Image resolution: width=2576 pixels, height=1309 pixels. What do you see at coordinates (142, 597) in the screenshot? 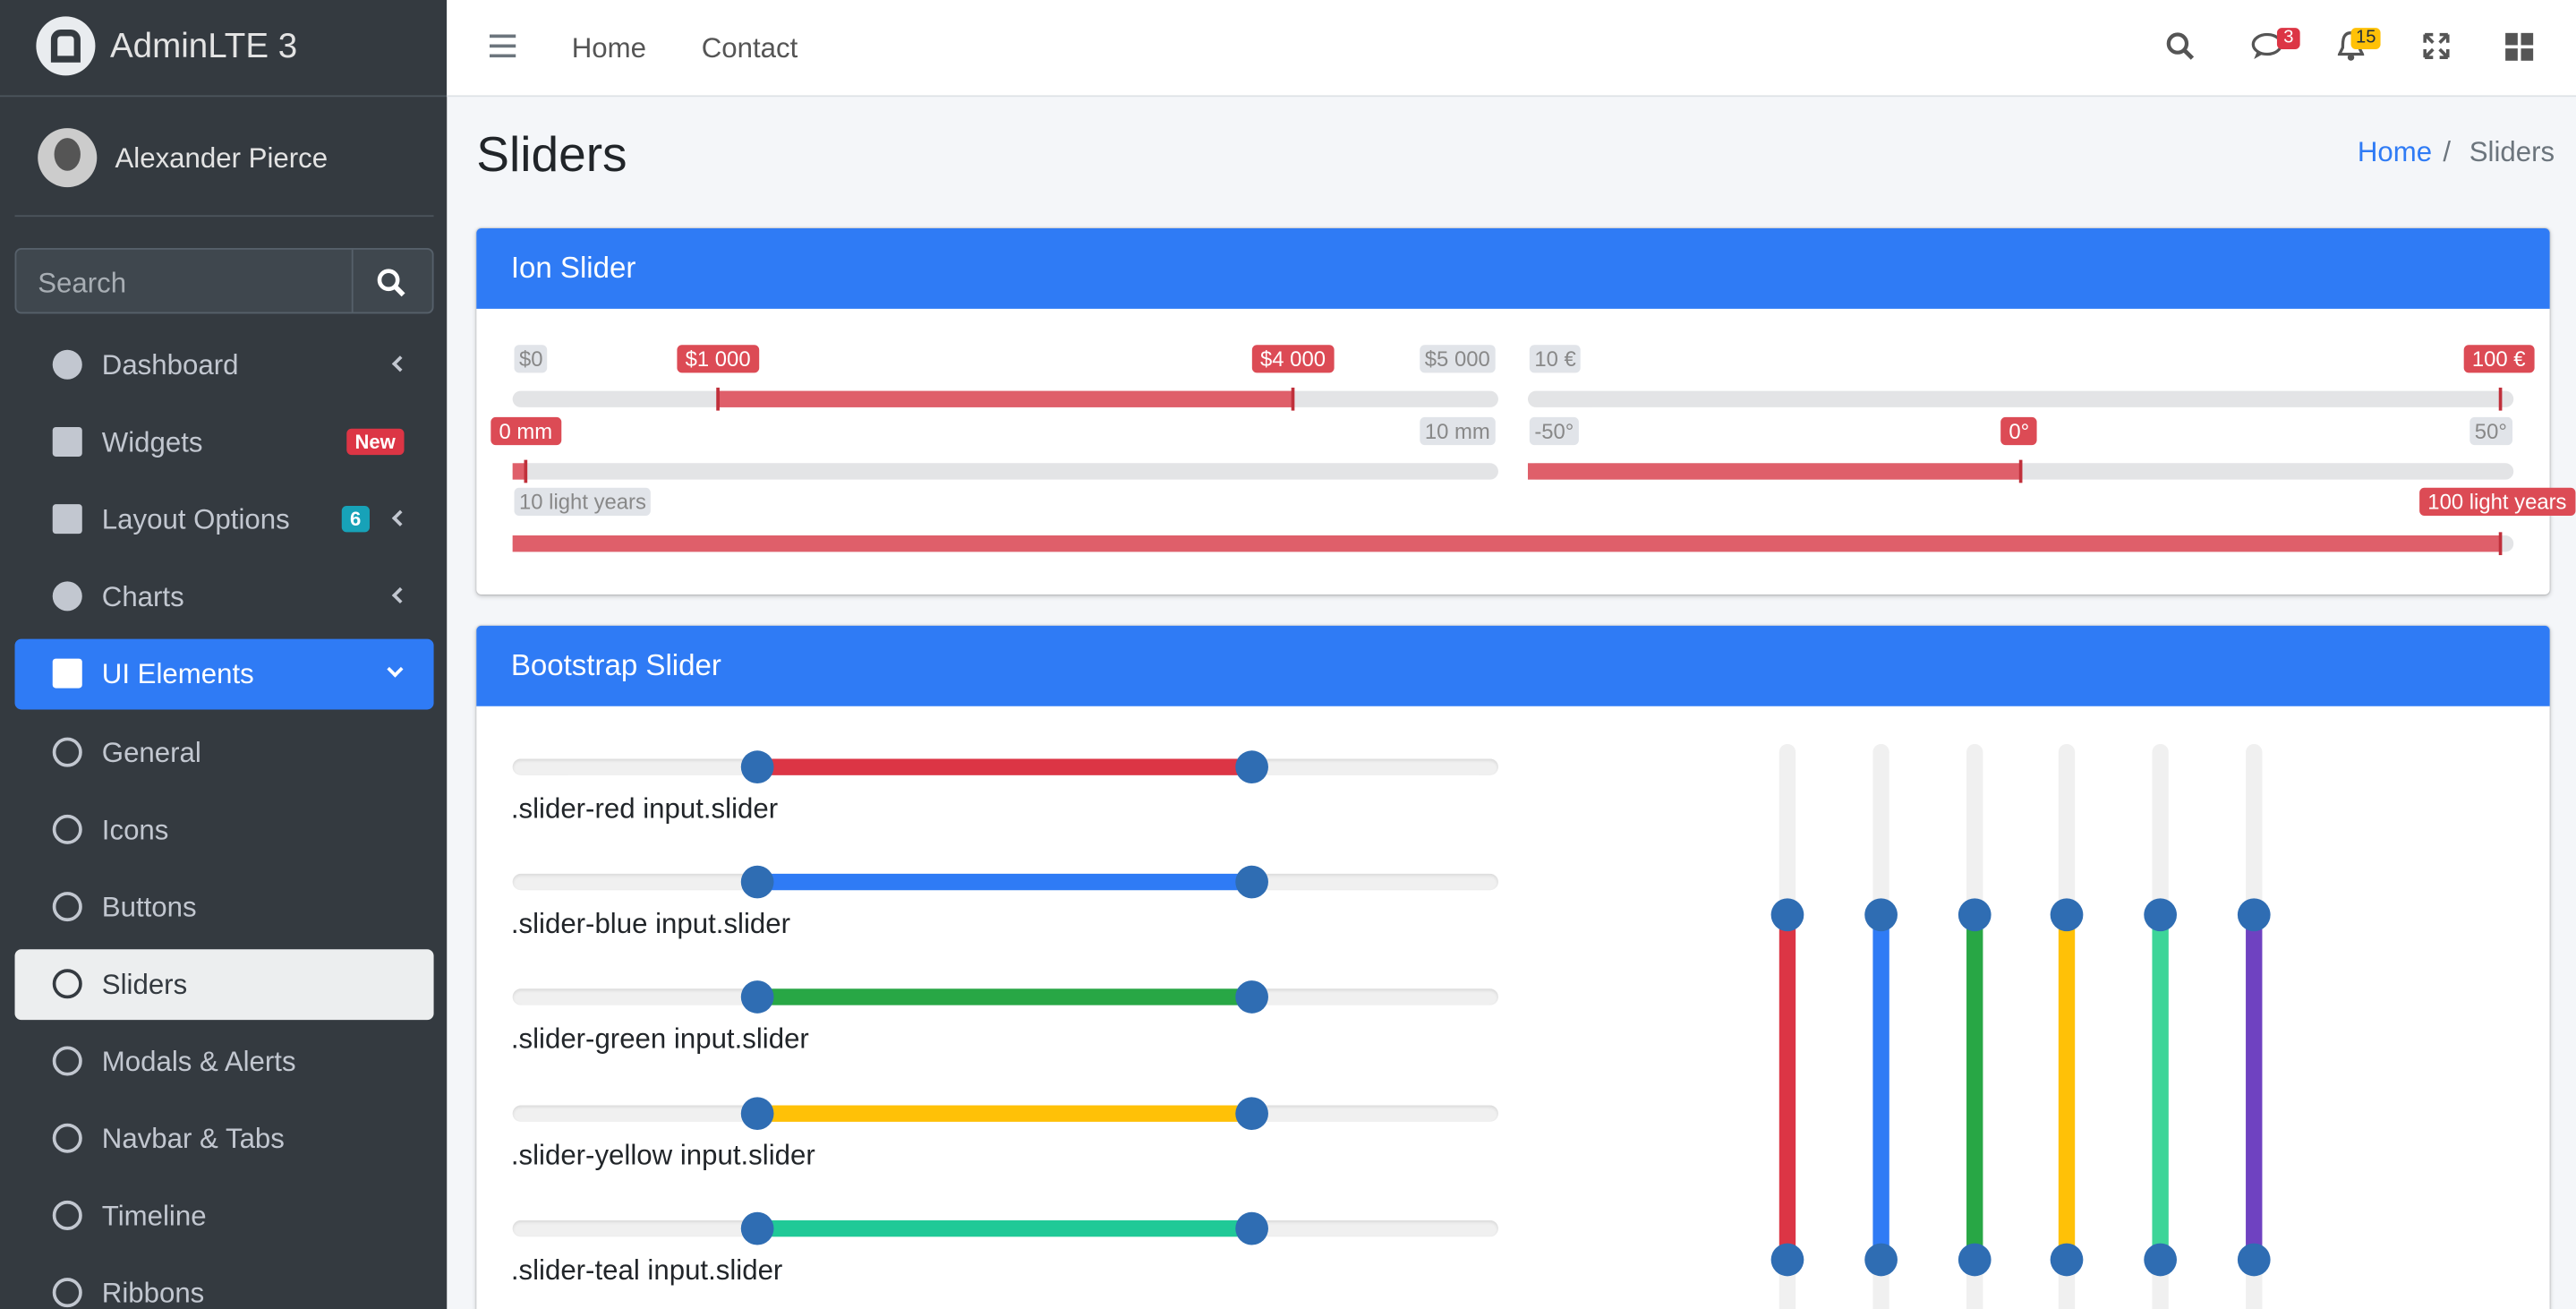
I see `menu-label: Charts` at bounding box center [142, 597].